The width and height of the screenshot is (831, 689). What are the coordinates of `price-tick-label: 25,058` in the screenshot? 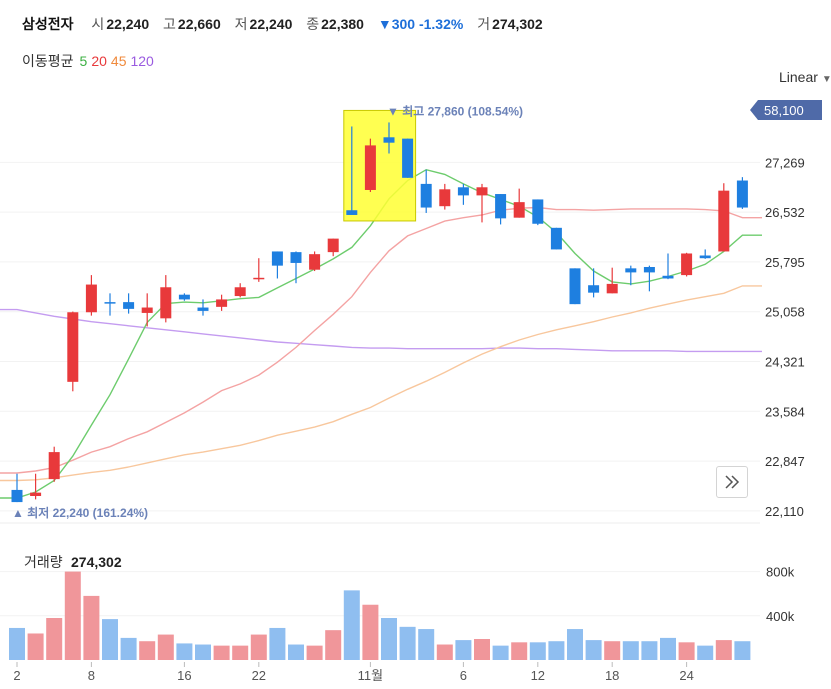 It's located at (785, 312).